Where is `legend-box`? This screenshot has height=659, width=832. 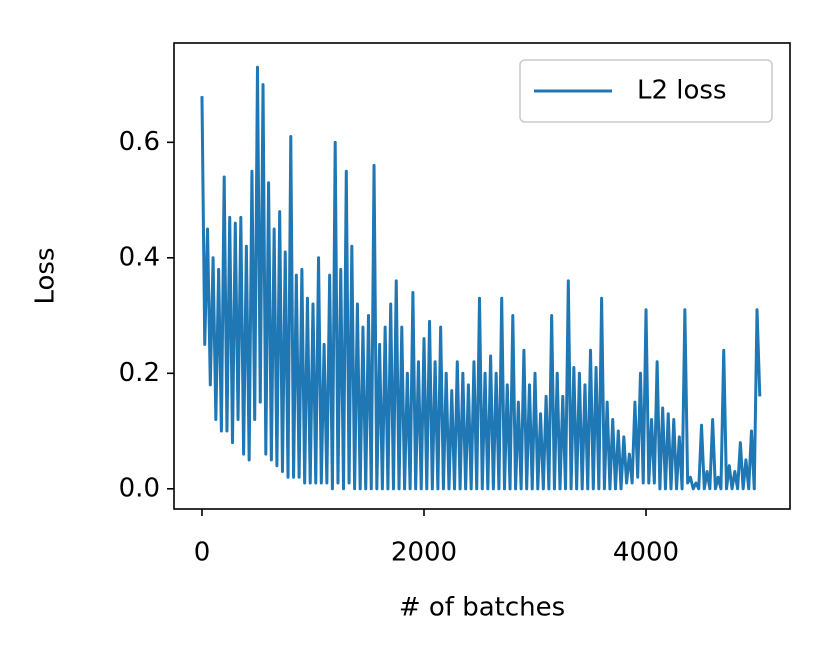
legend-box is located at coordinates (646, 91).